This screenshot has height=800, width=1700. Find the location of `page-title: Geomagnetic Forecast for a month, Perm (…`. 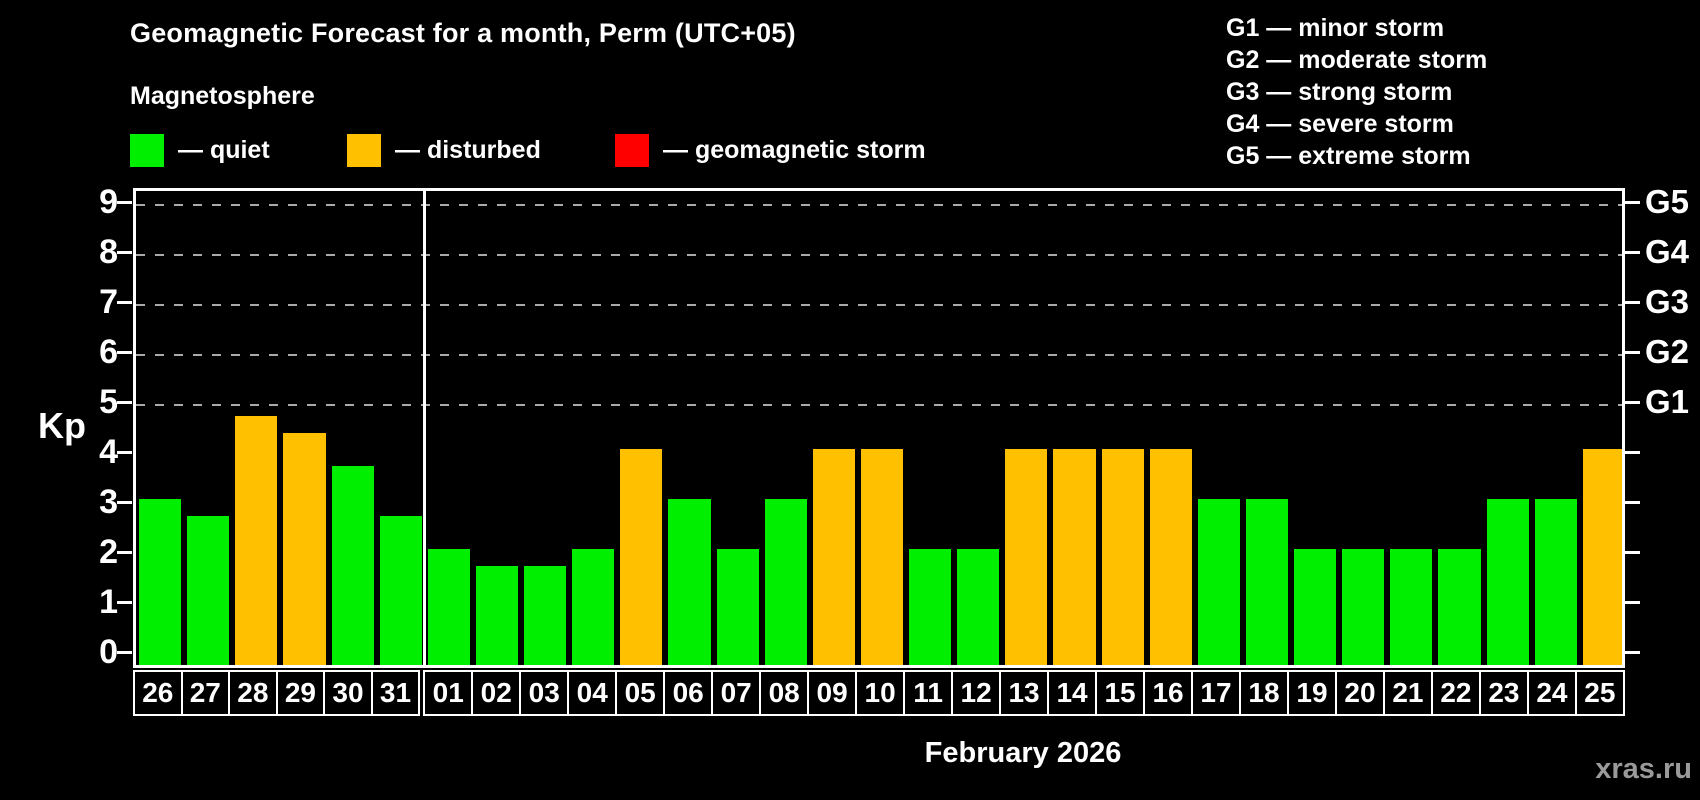

page-title: Geomagnetic Forecast for a month, Perm (… is located at coordinates (463, 33).